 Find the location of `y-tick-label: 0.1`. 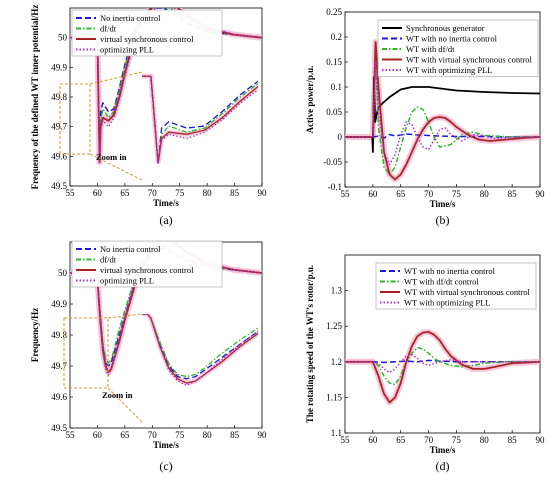

y-tick-label: 0.1 is located at coordinates (336, 87).